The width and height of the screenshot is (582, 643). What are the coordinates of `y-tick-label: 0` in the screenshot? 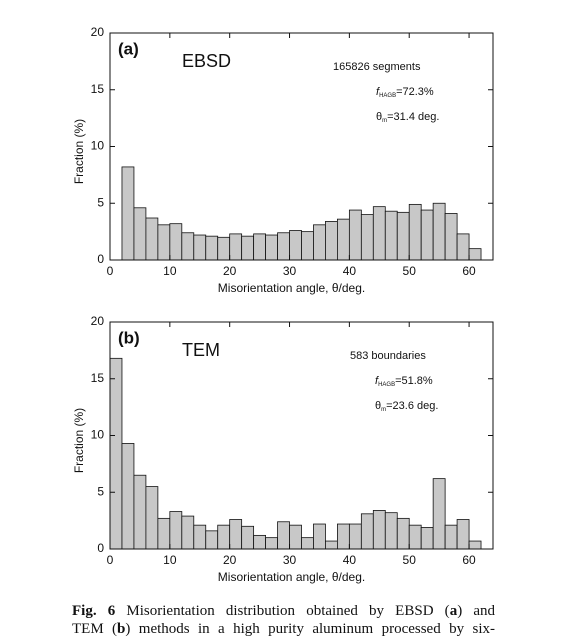 It's located at (100, 259).